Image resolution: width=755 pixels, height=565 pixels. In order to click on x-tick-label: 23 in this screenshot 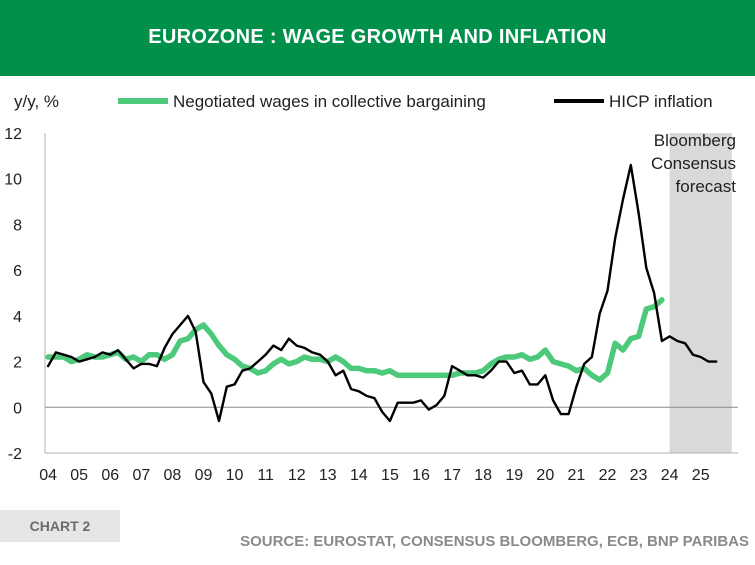, I will do `click(639, 475)`.